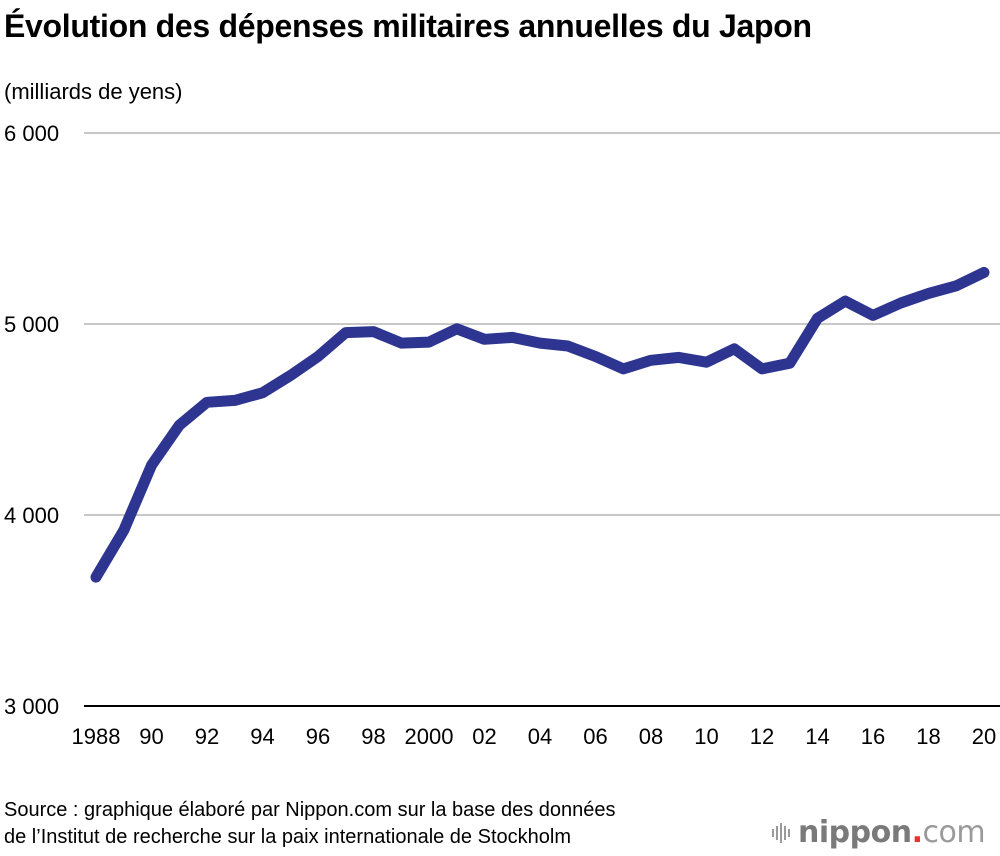  Describe the element at coordinates (93, 91) in the screenshot. I see `y-axis-unit-label: (milliards de yens)` at that location.